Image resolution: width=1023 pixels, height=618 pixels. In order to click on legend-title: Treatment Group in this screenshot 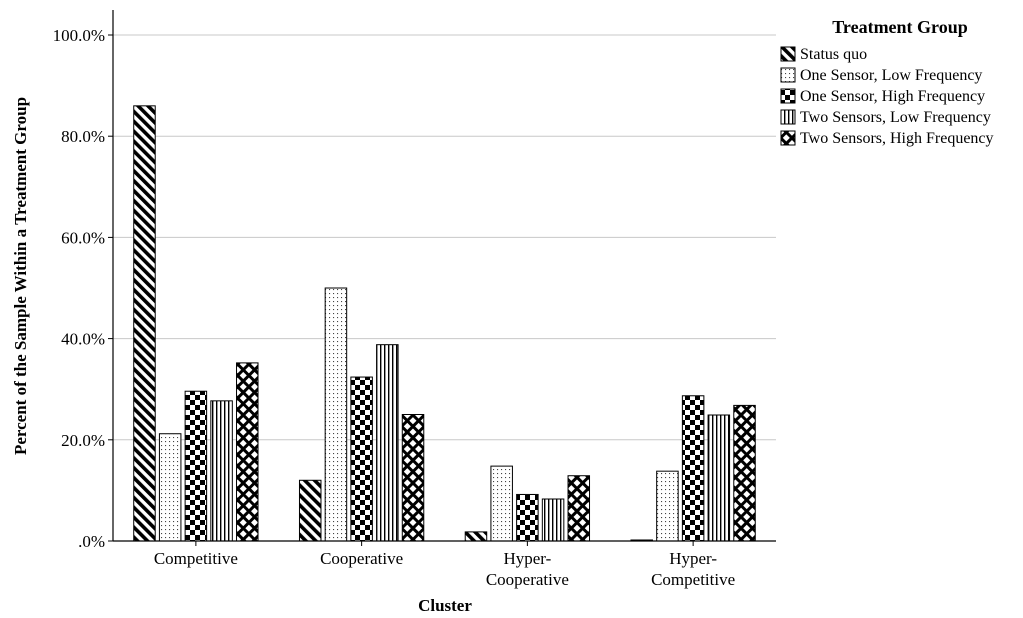, I will do `click(900, 27)`.